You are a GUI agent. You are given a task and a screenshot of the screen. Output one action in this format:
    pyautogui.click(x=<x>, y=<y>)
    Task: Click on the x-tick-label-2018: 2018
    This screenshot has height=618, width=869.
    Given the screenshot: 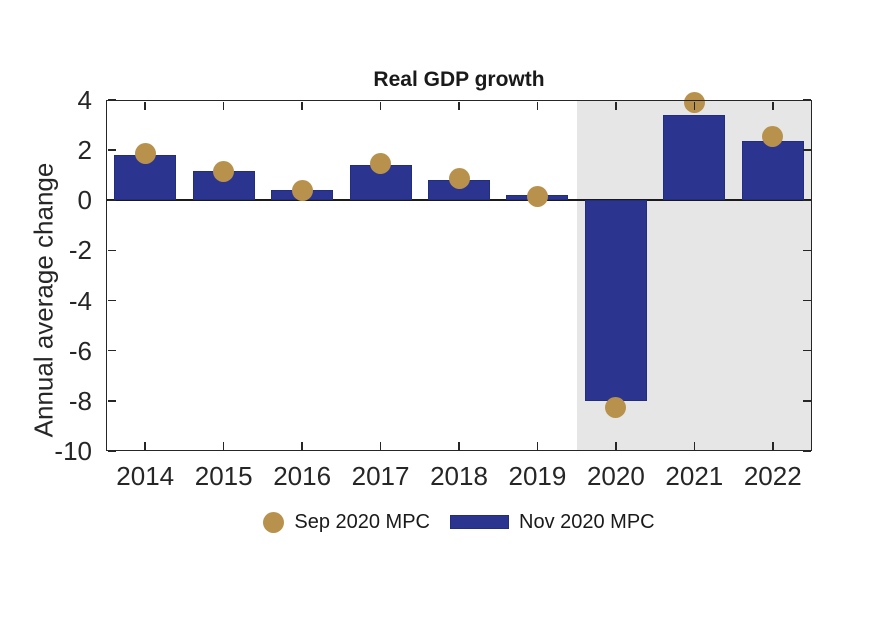 What is the action you would take?
    pyautogui.click(x=459, y=476)
    